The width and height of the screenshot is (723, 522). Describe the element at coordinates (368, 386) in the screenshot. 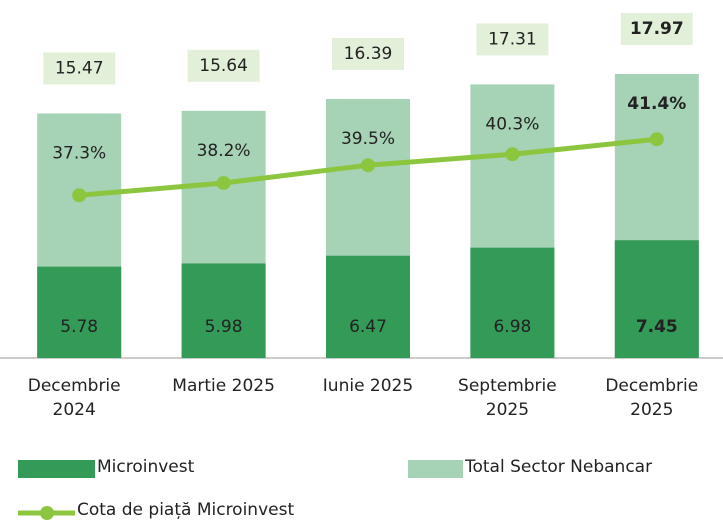

I see `x-tick-label: Iunie 2025` at that location.